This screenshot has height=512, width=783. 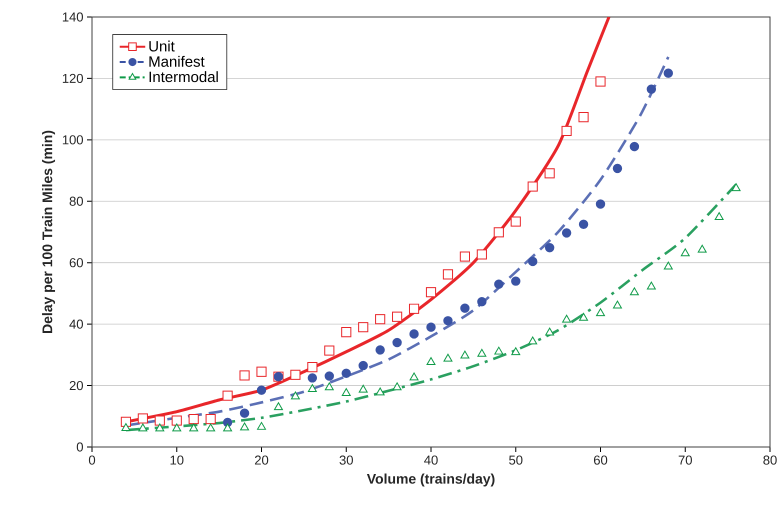 I want to click on x-tick-label: 60, so click(x=601, y=460).